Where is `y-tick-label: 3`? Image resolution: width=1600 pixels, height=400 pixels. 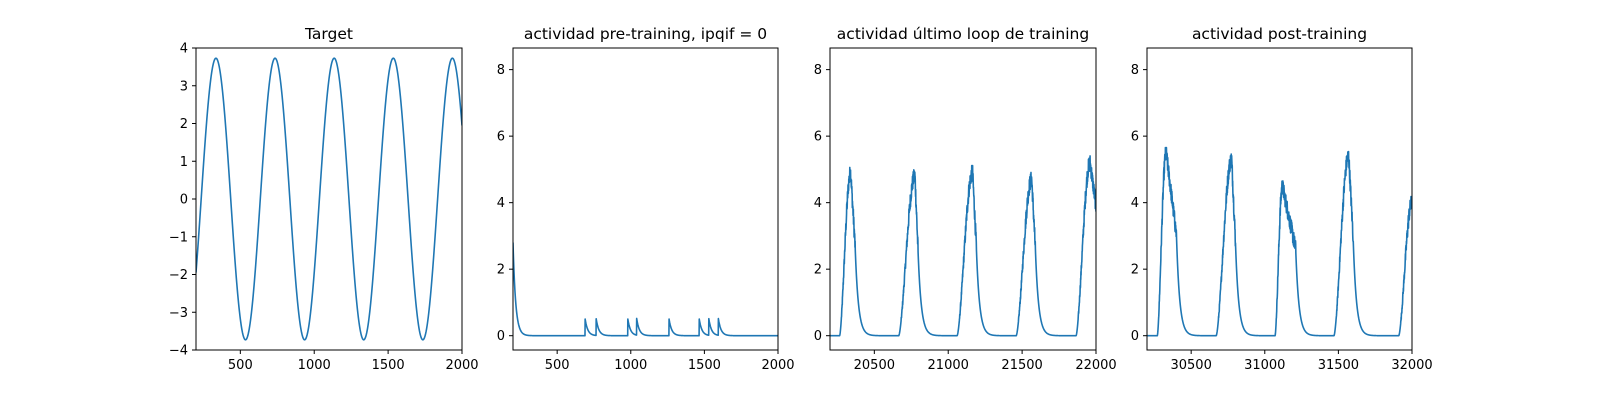
y-tick-label: 3 is located at coordinates (184, 86).